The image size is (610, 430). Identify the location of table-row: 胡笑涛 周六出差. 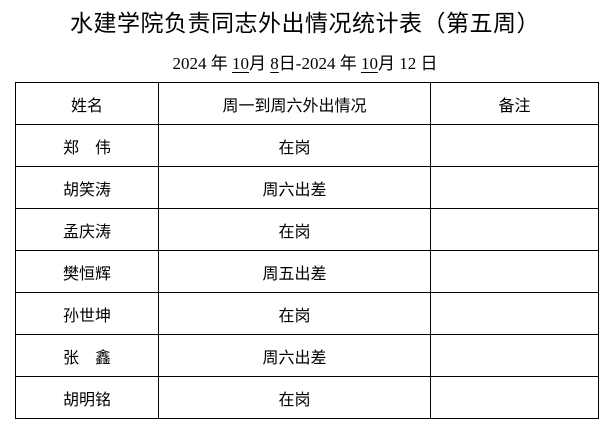
(307, 187).